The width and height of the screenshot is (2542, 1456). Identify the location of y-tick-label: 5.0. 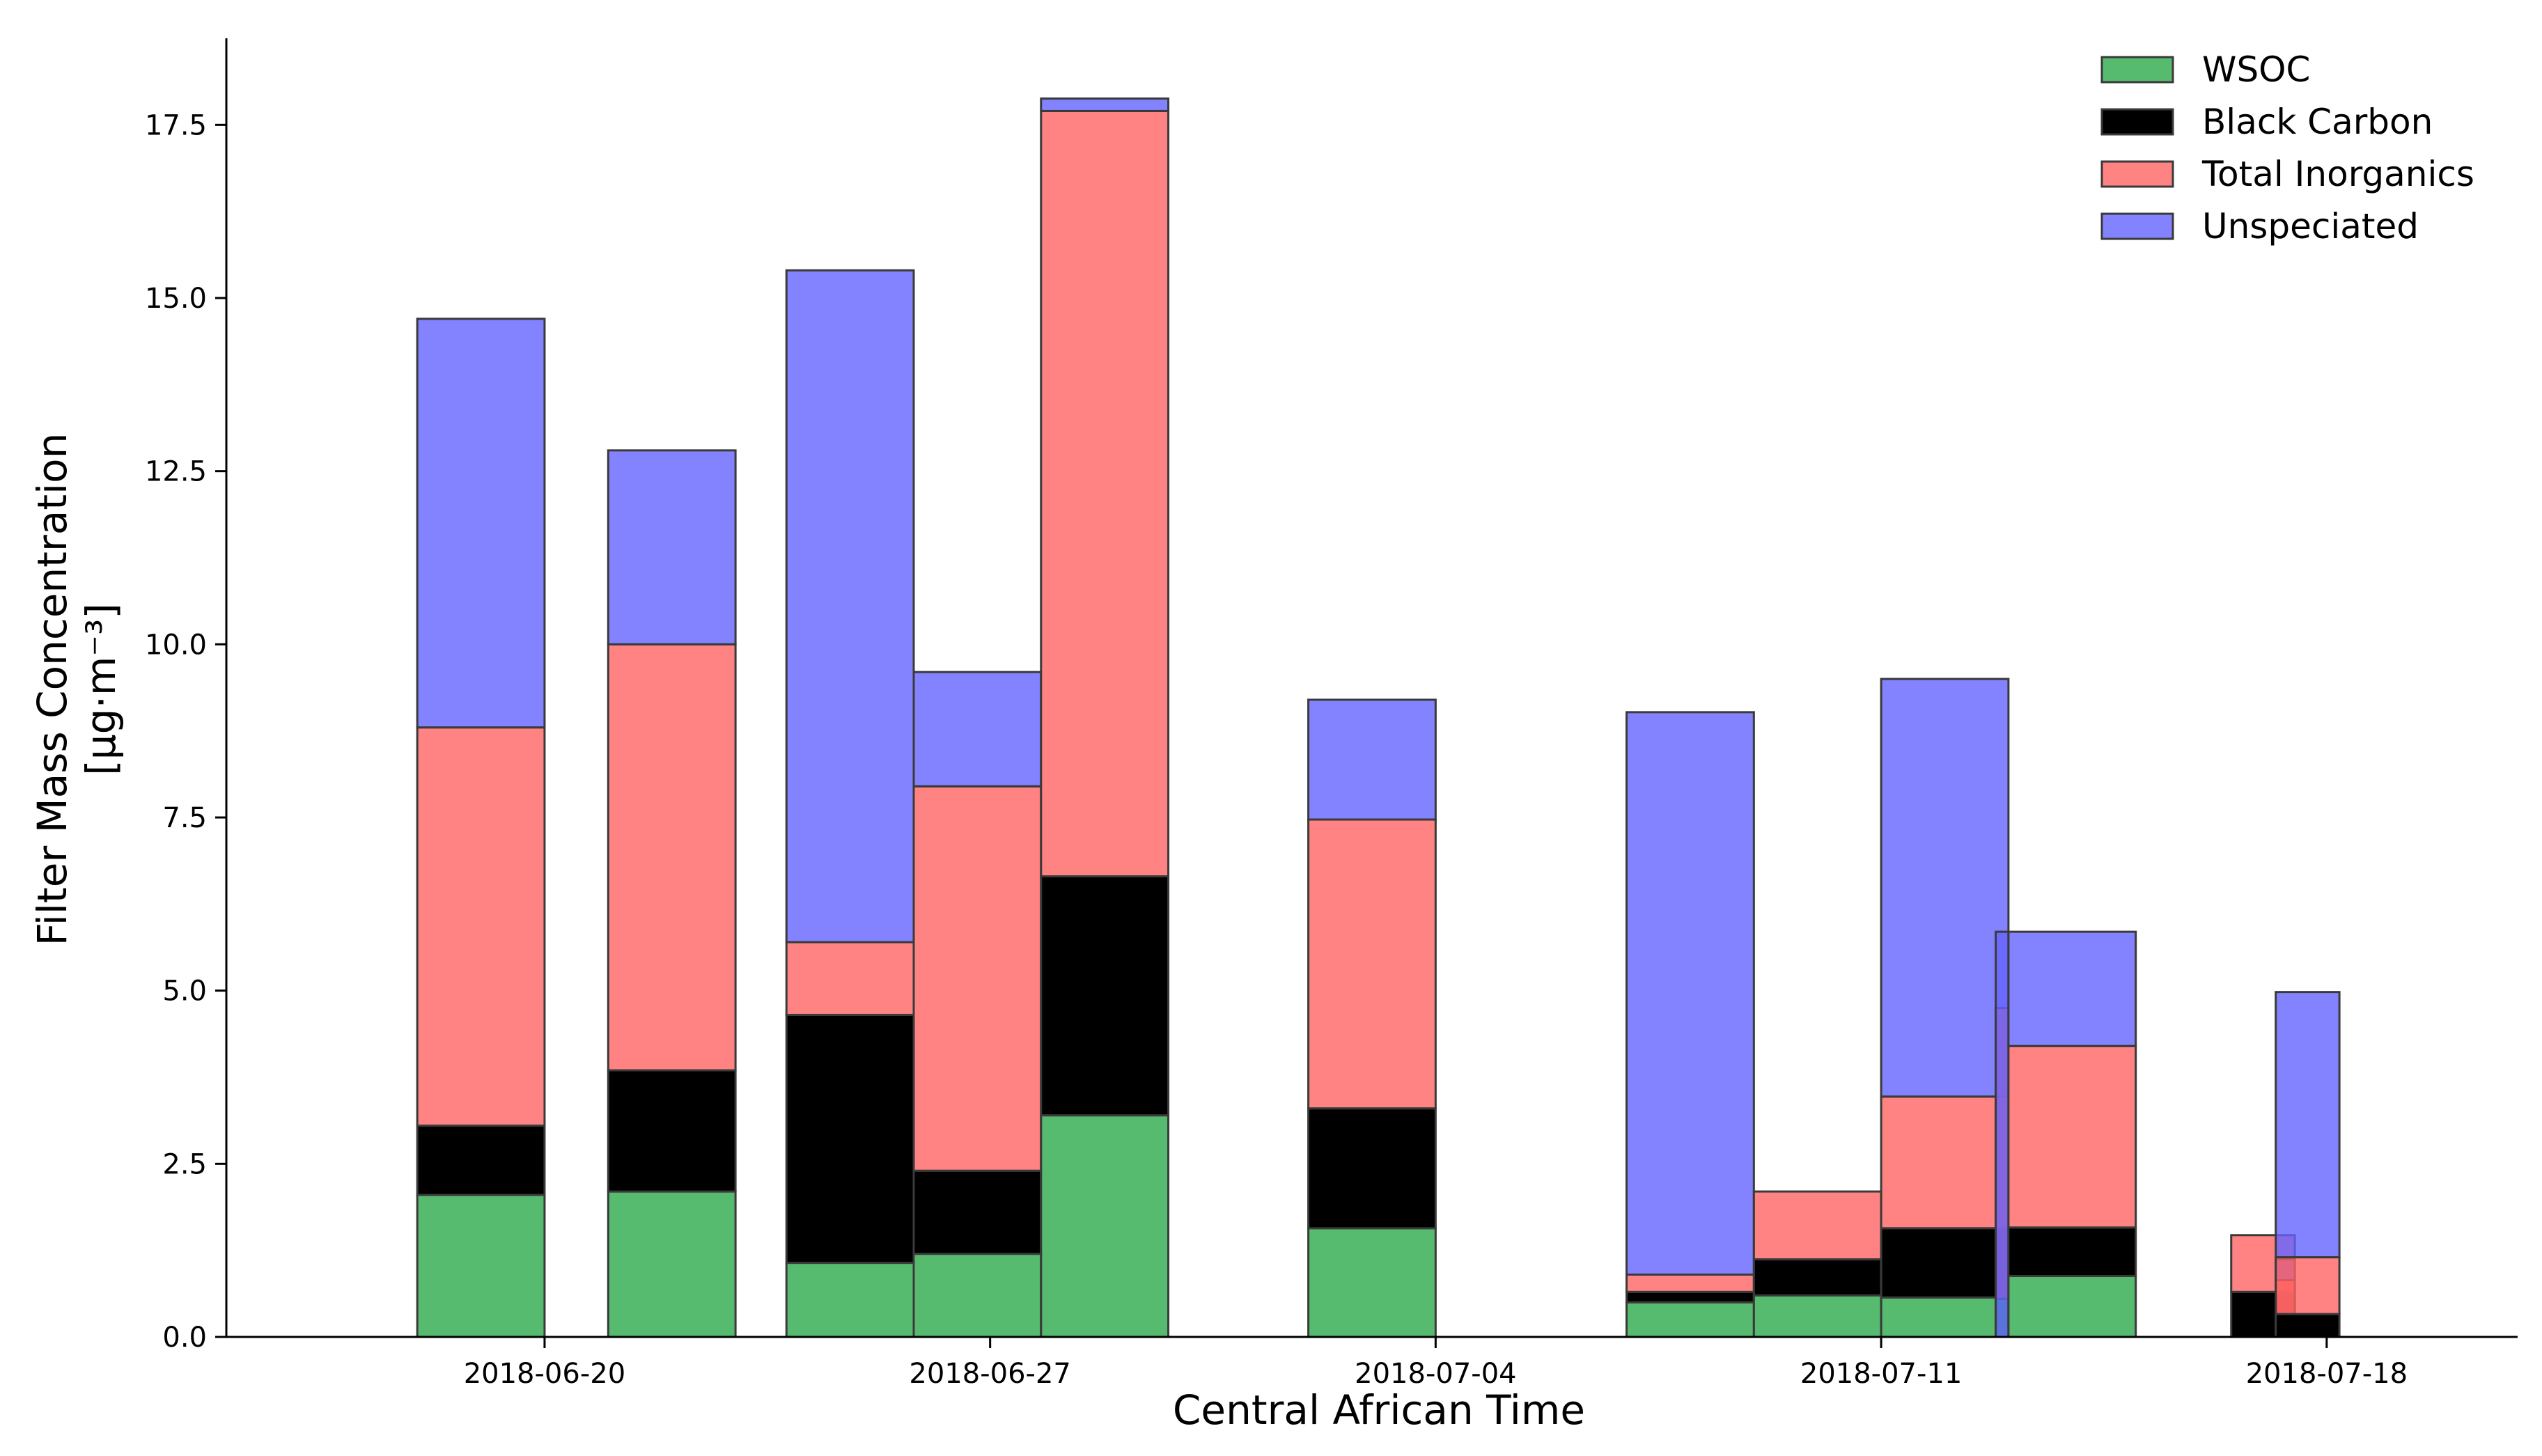
(184, 992).